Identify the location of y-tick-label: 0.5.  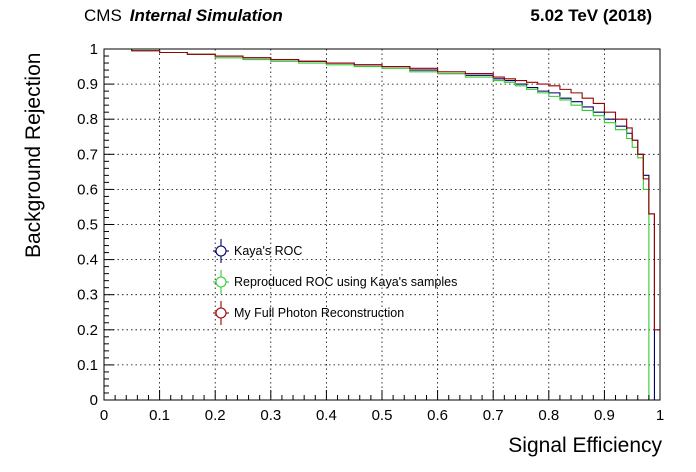
(87, 225).